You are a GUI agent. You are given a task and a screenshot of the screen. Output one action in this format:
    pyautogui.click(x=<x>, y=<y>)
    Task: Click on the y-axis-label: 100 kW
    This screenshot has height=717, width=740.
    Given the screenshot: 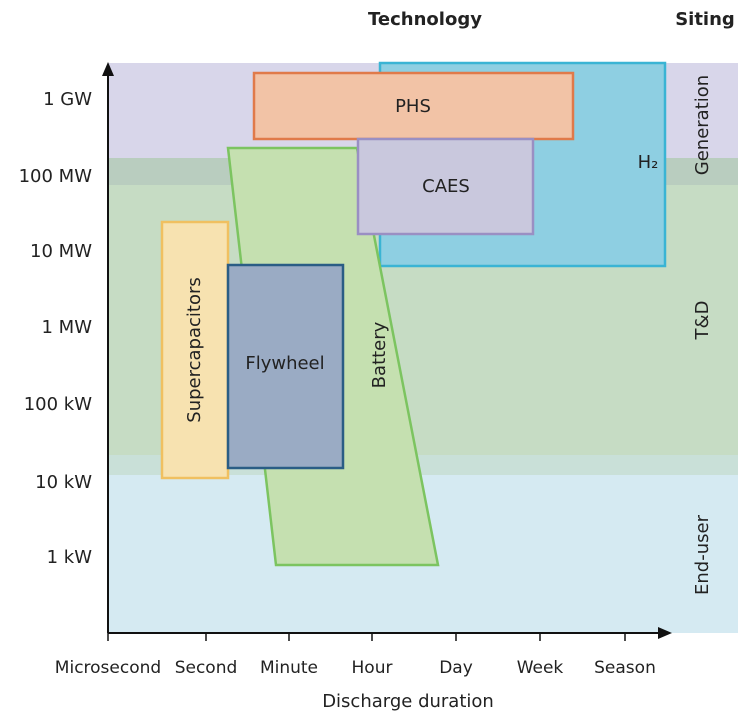 What is the action you would take?
    pyautogui.click(x=58, y=404)
    